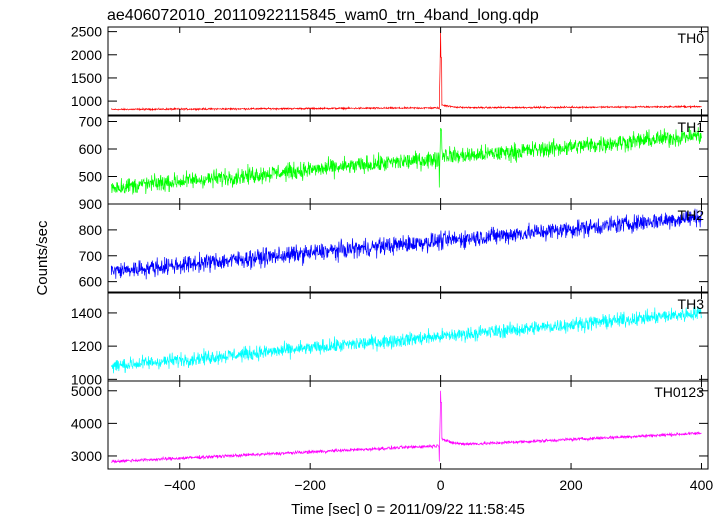 This screenshot has width=719, height=516. What do you see at coordinates (702, 485) in the screenshot?
I see `x-tick-label: 400` at bounding box center [702, 485].